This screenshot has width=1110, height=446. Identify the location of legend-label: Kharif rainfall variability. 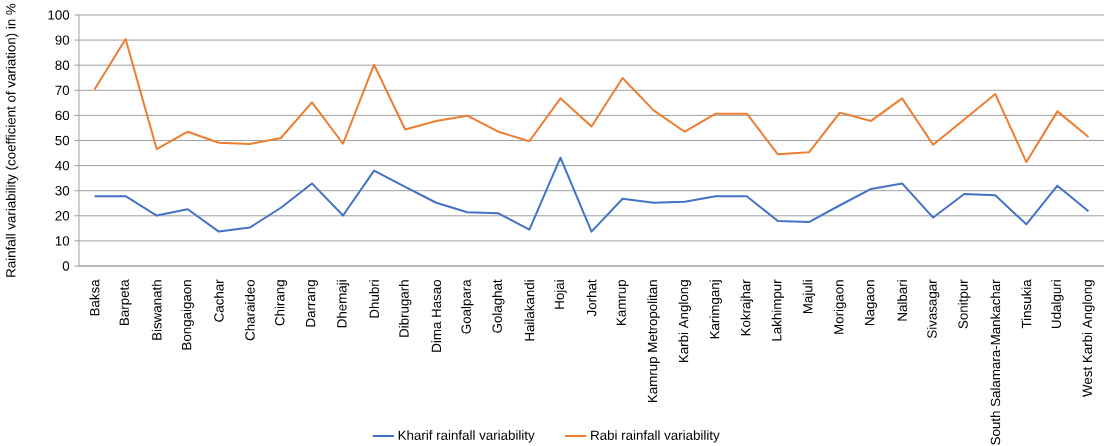
(466, 436).